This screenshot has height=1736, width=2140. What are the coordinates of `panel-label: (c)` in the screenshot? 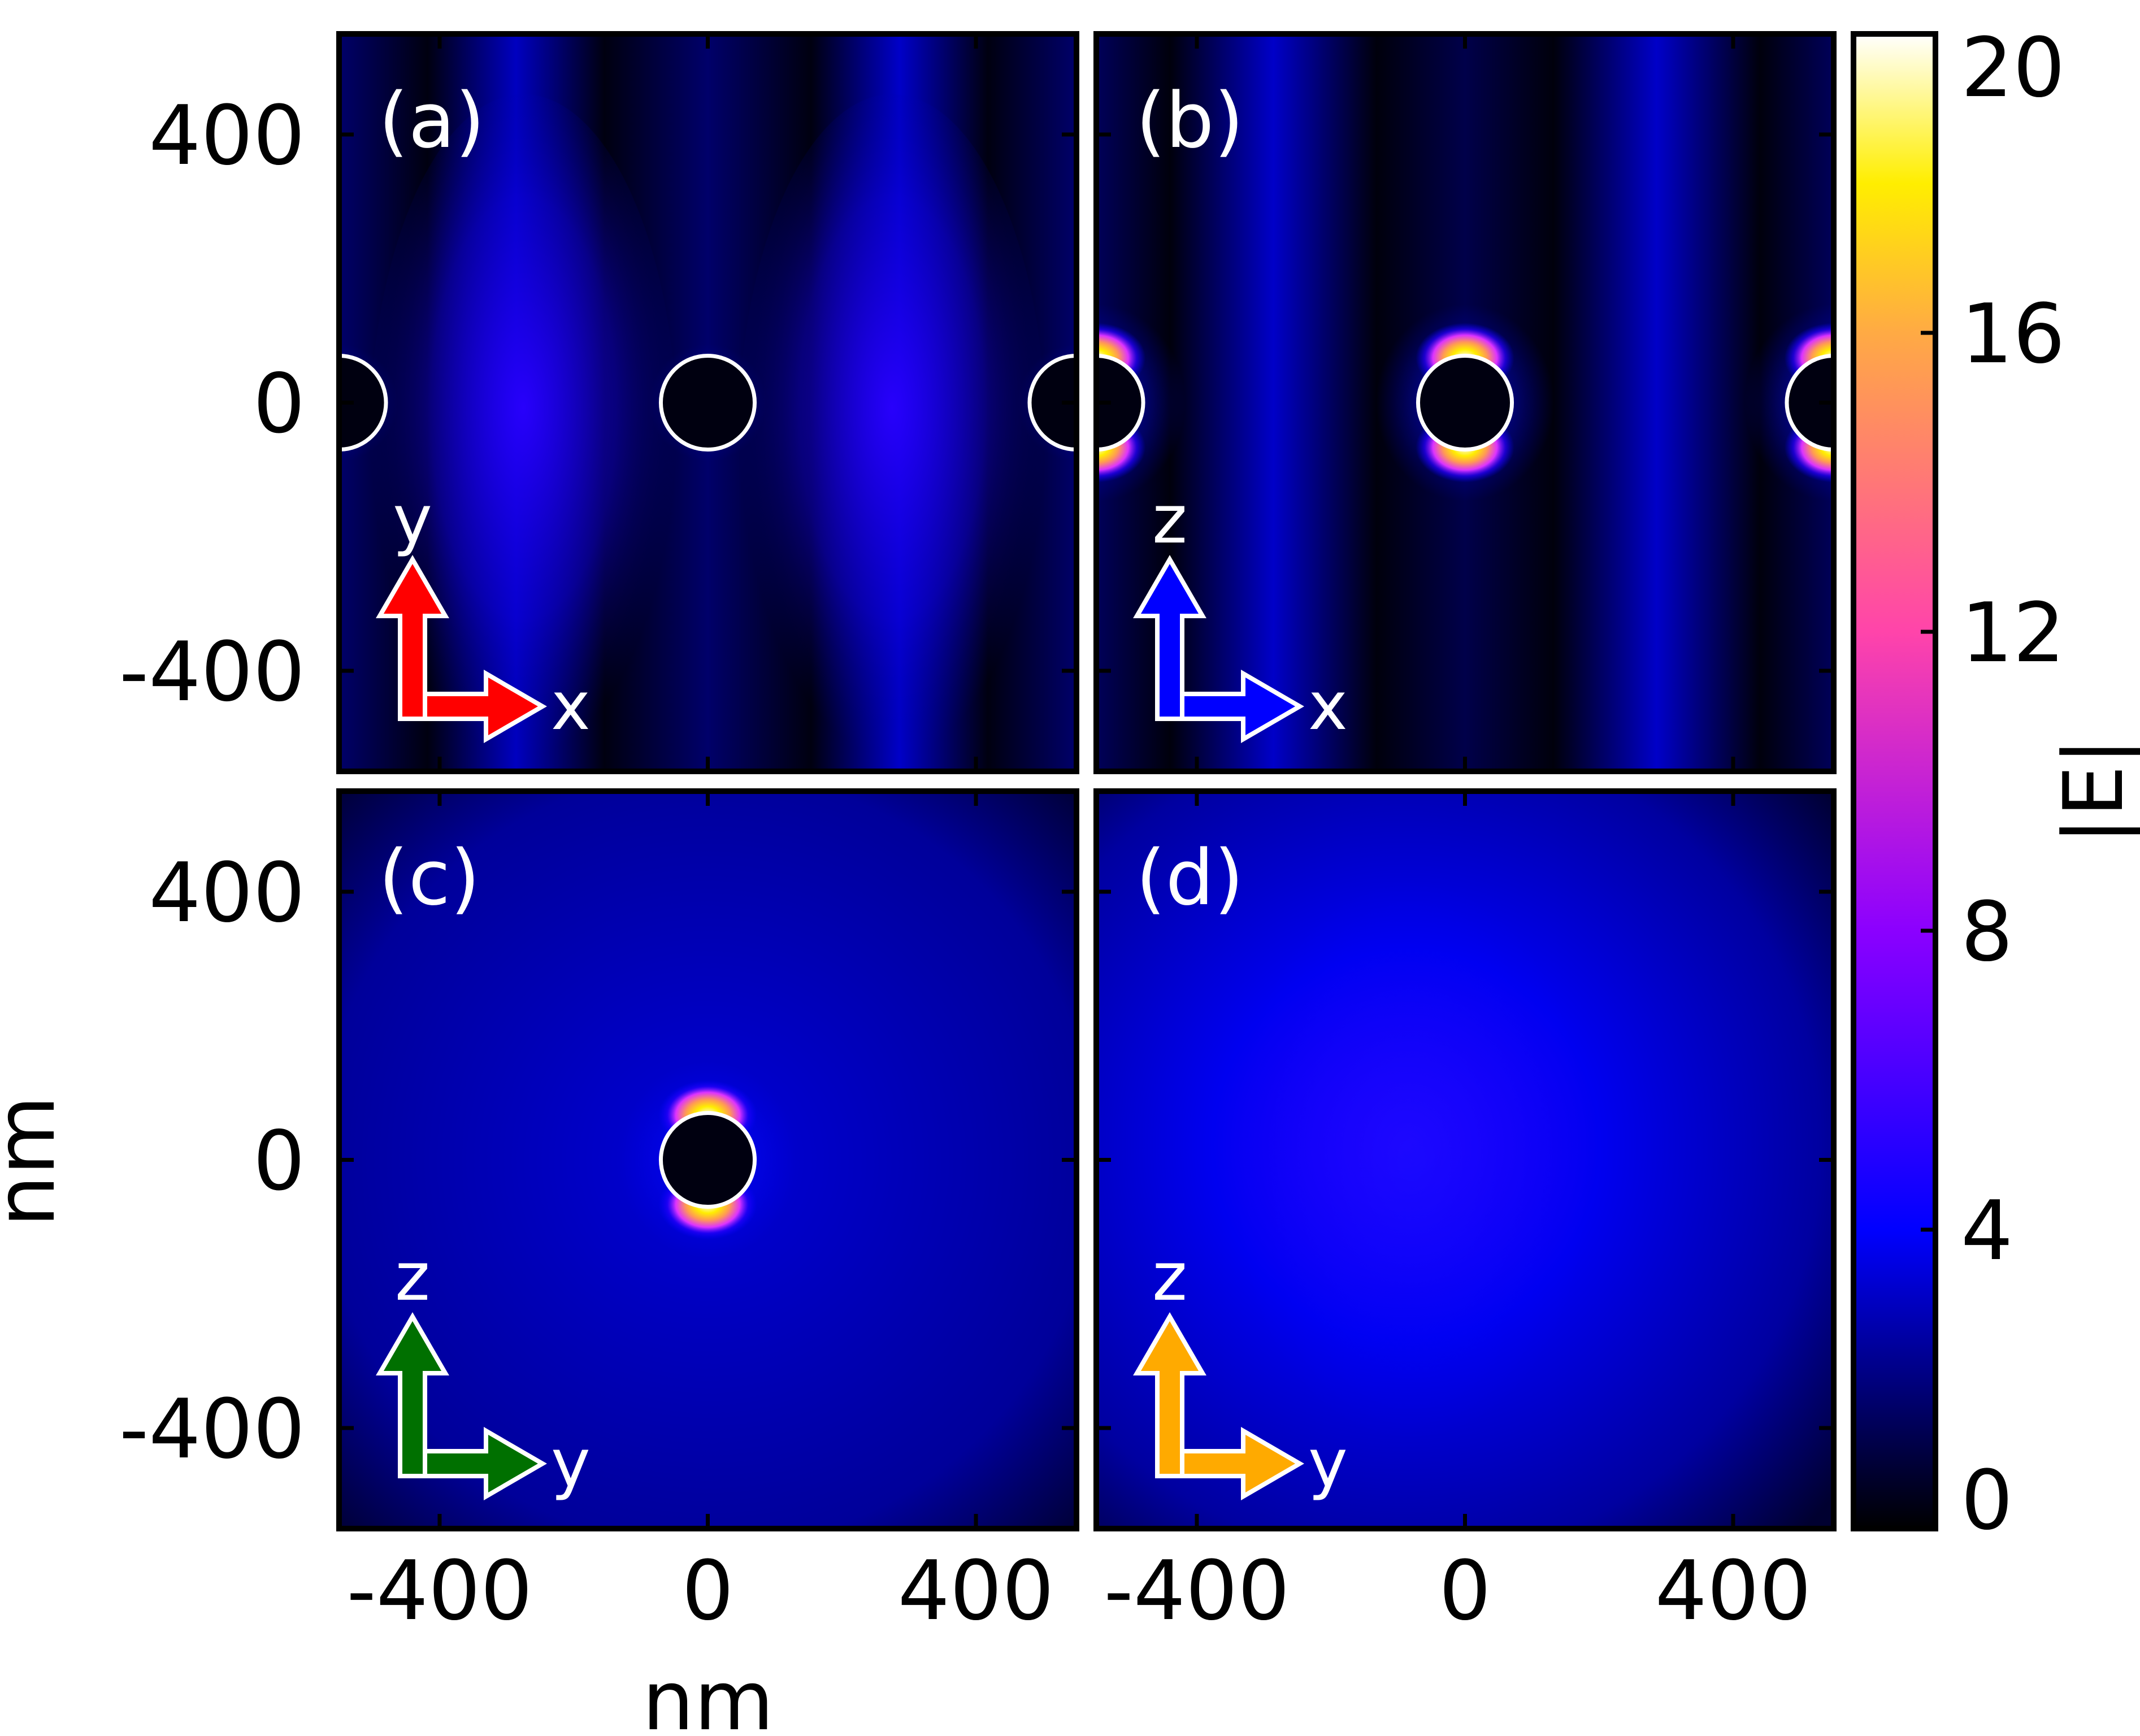 It's located at (430, 878).